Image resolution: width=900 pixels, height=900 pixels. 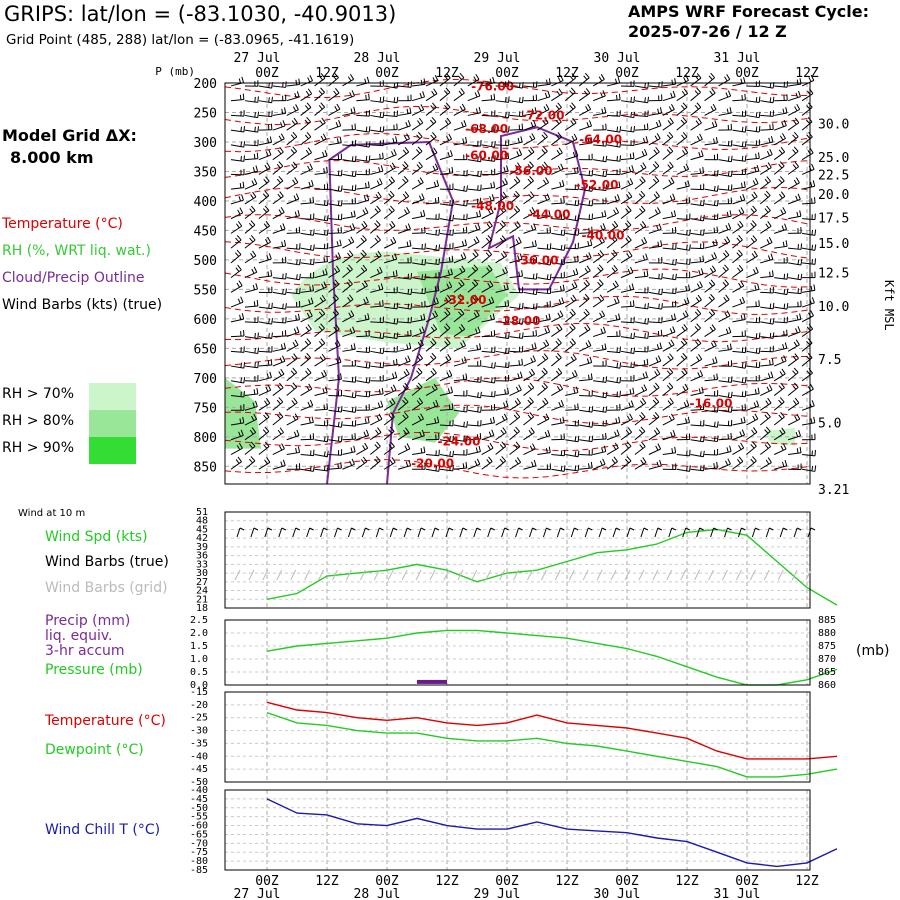 What do you see at coordinates (749, 11) in the screenshot?
I see `forecast-cycle-label: AMPS WRF Forecast Cycle:` at bounding box center [749, 11].